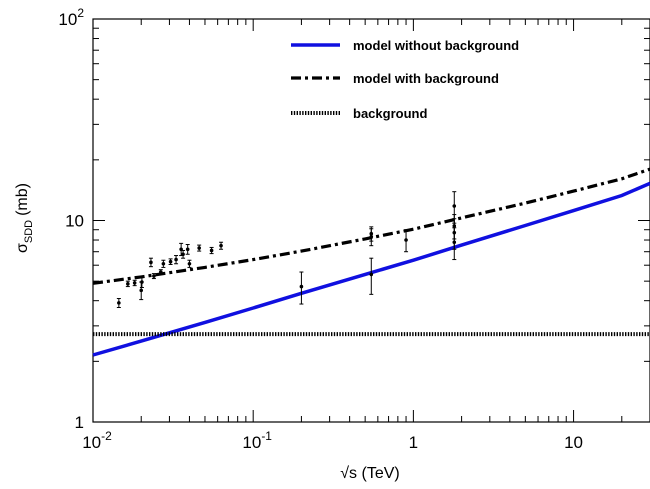  I want to click on y-tick-label: 10, so click(74, 221).